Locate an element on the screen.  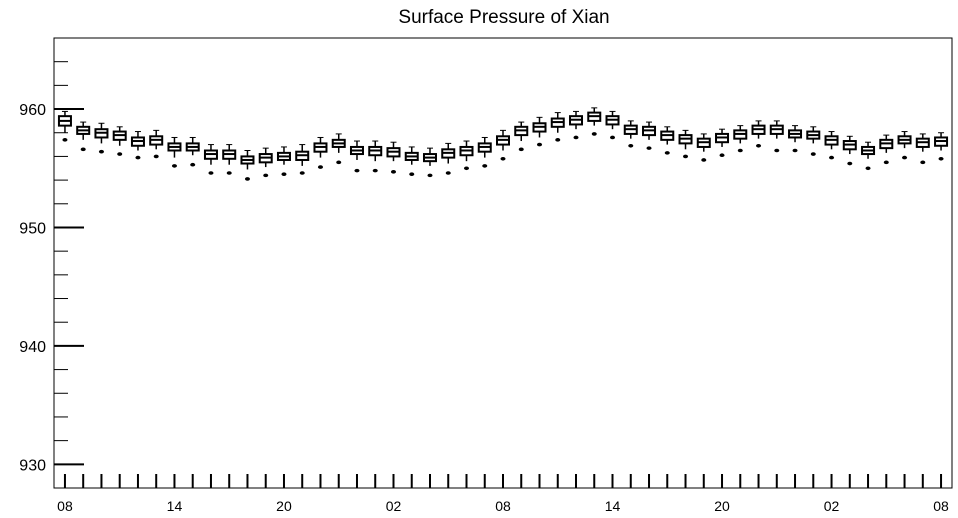
y-tick-label: 960 is located at coordinates (32, 110).